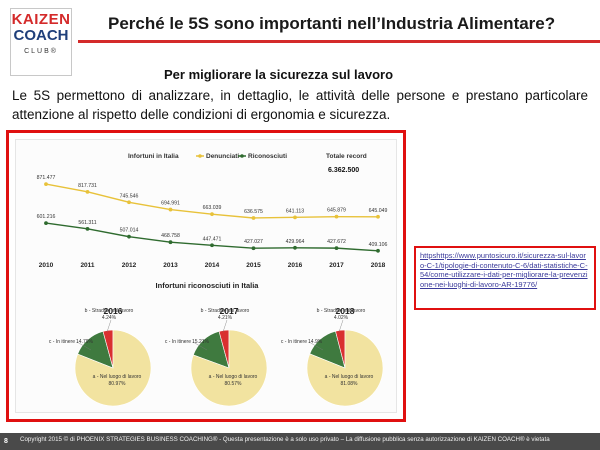  I want to click on record-label: Totale record, so click(346, 156).